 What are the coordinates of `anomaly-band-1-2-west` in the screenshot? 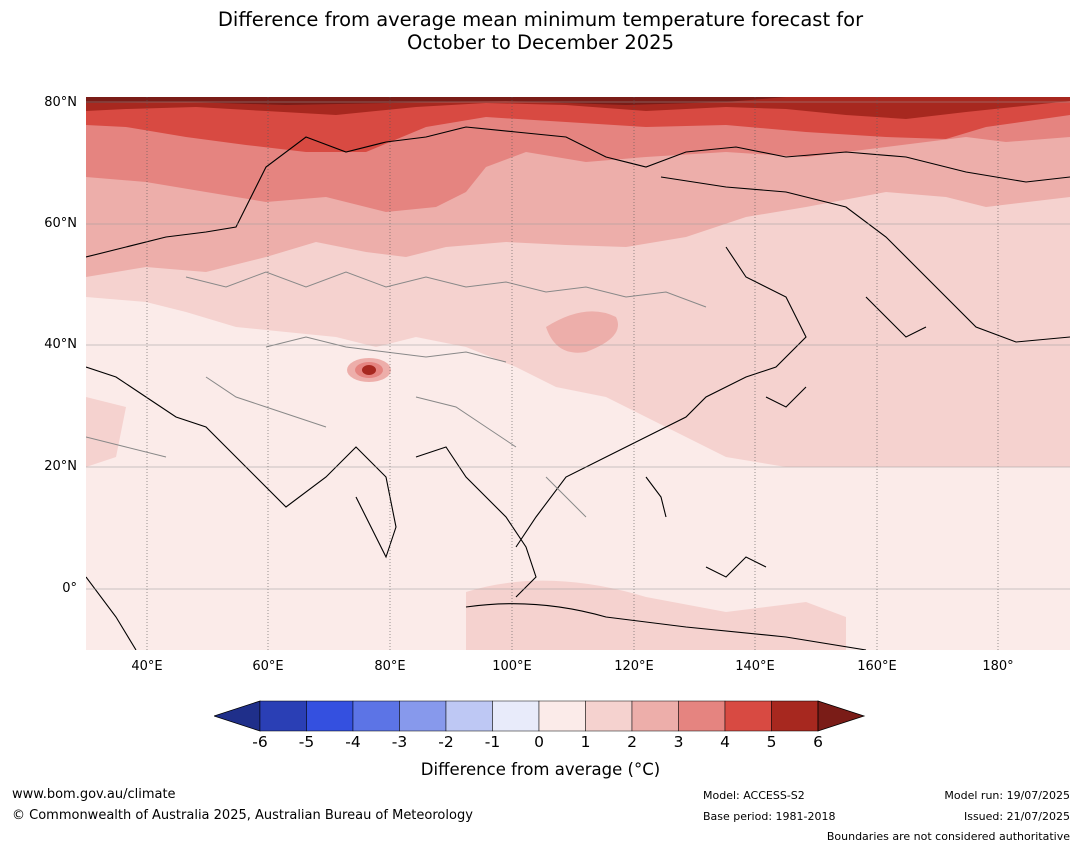 It's located at (106, 432).